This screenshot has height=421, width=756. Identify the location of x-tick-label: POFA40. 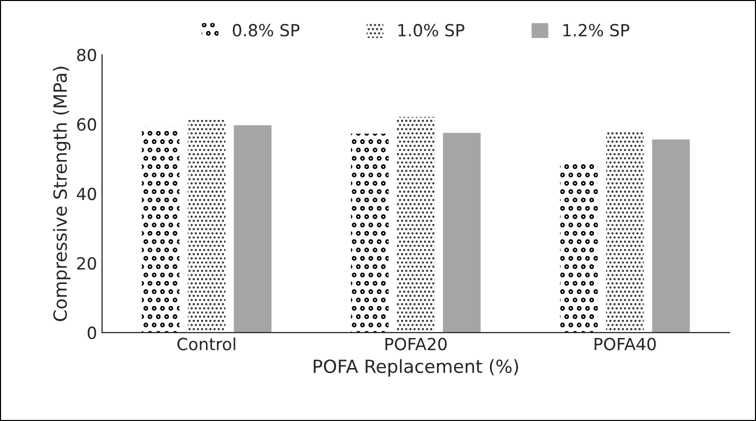
(625, 344).